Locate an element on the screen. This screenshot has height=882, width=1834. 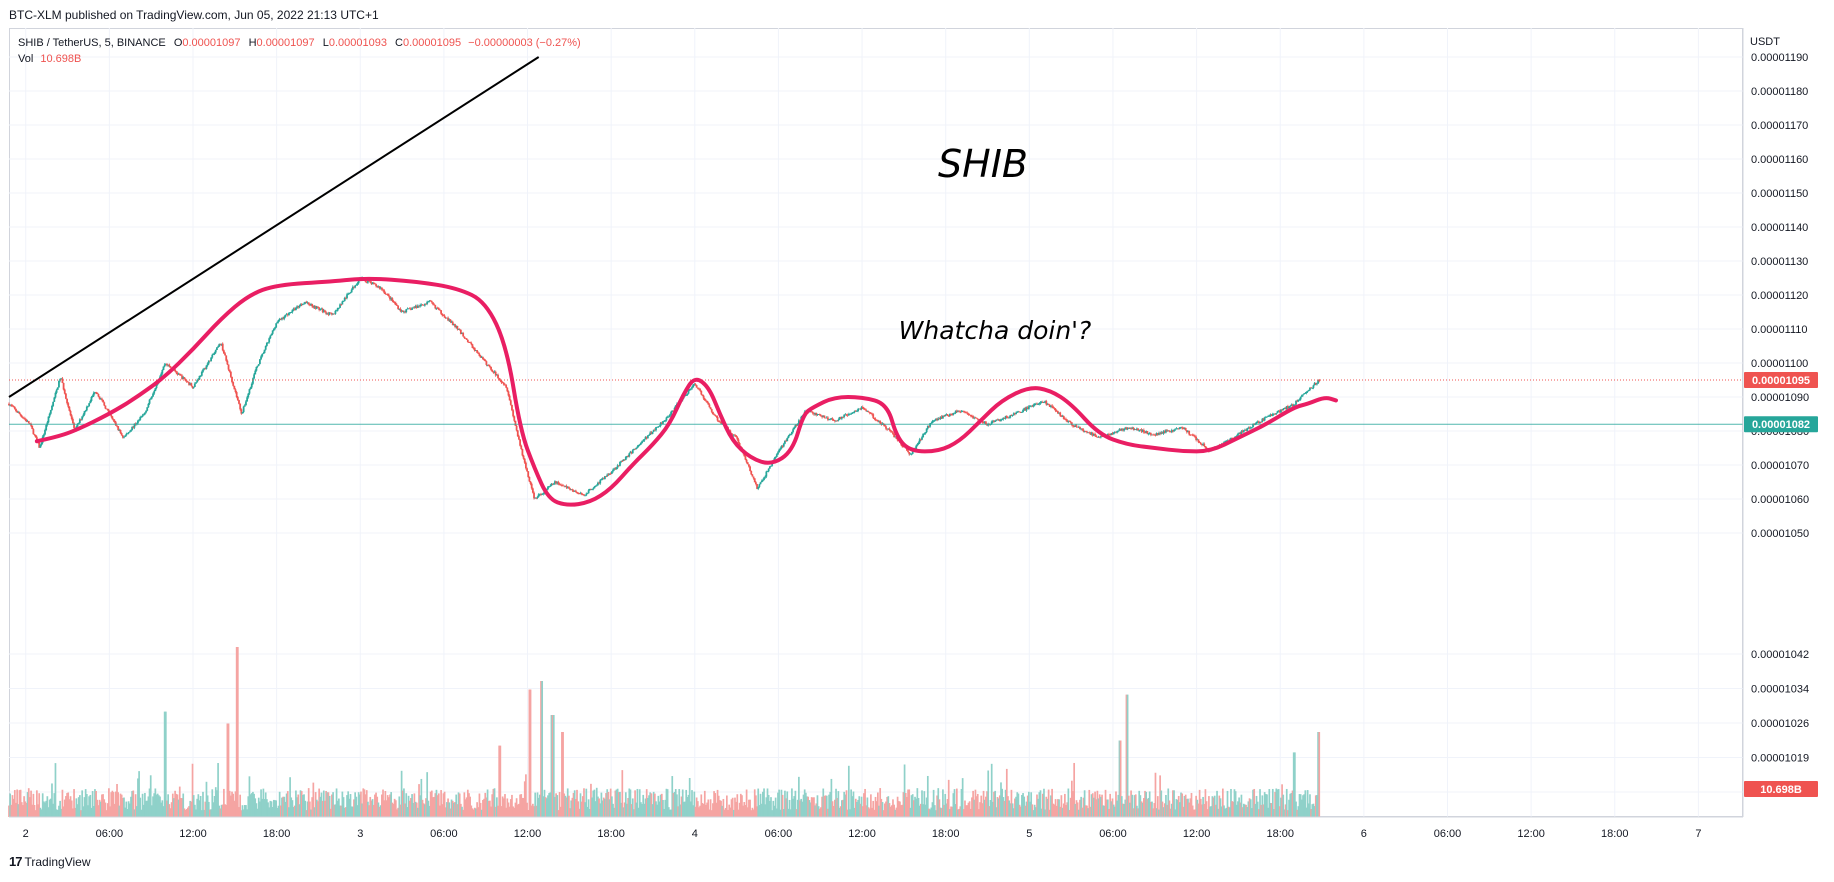
close-value: 0.00001095 is located at coordinates (432, 43).